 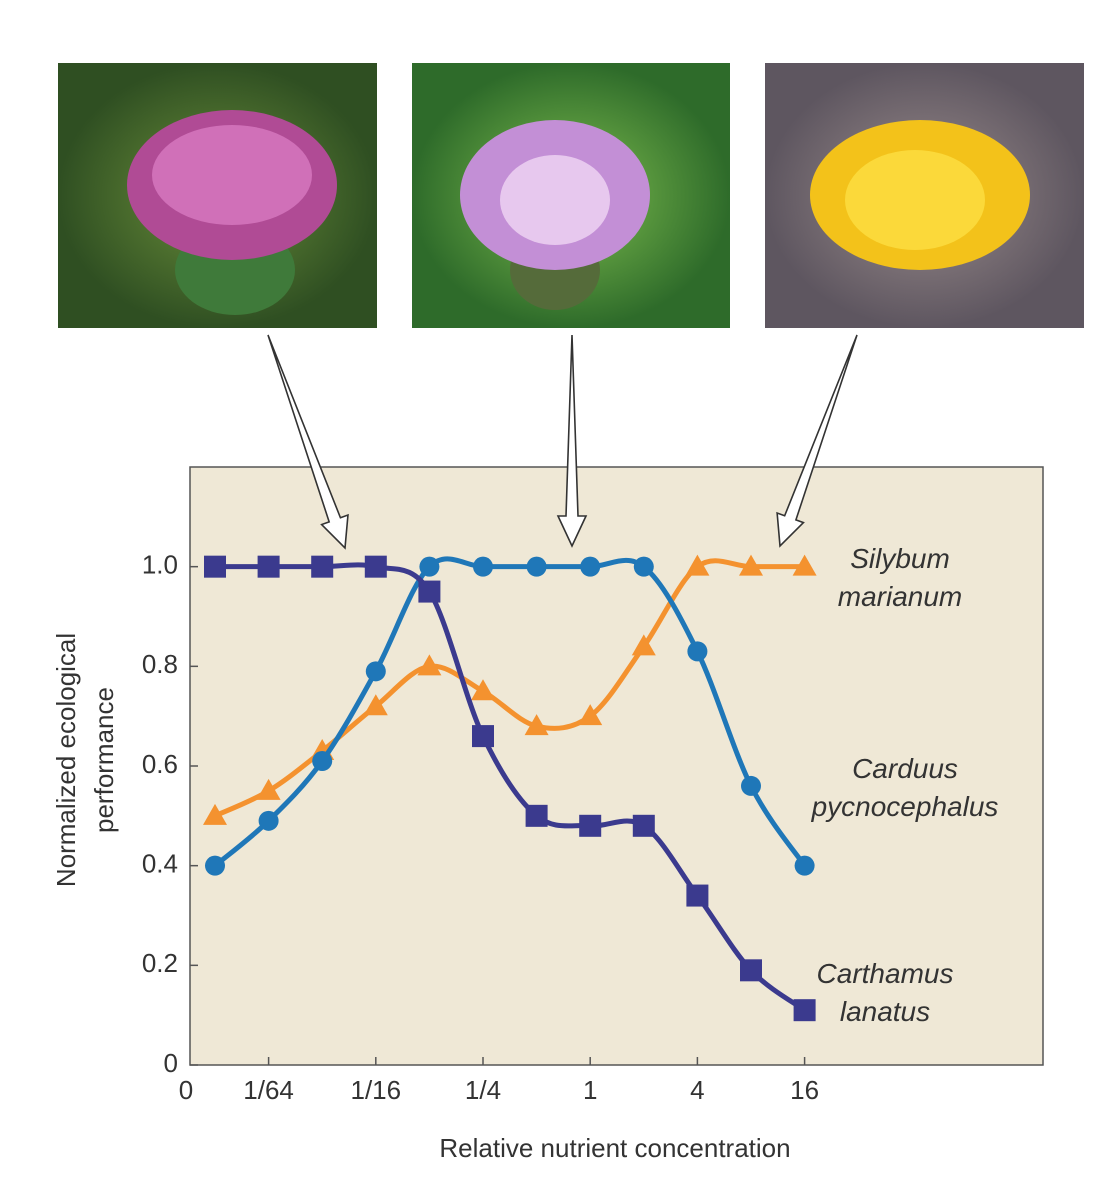 What do you see at coordinates (85, 760) in the screenshot?
I see `y-axis-title: Normalized ecological performance` at bounding box center [85, 760].